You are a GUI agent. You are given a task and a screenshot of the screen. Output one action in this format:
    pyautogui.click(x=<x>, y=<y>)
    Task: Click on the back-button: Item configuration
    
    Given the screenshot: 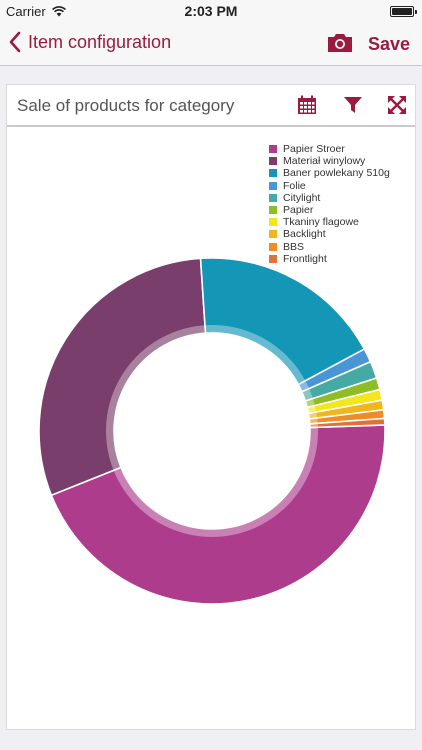 What is the action you would take?
    pyautogui.click(x=89, y=42)
    